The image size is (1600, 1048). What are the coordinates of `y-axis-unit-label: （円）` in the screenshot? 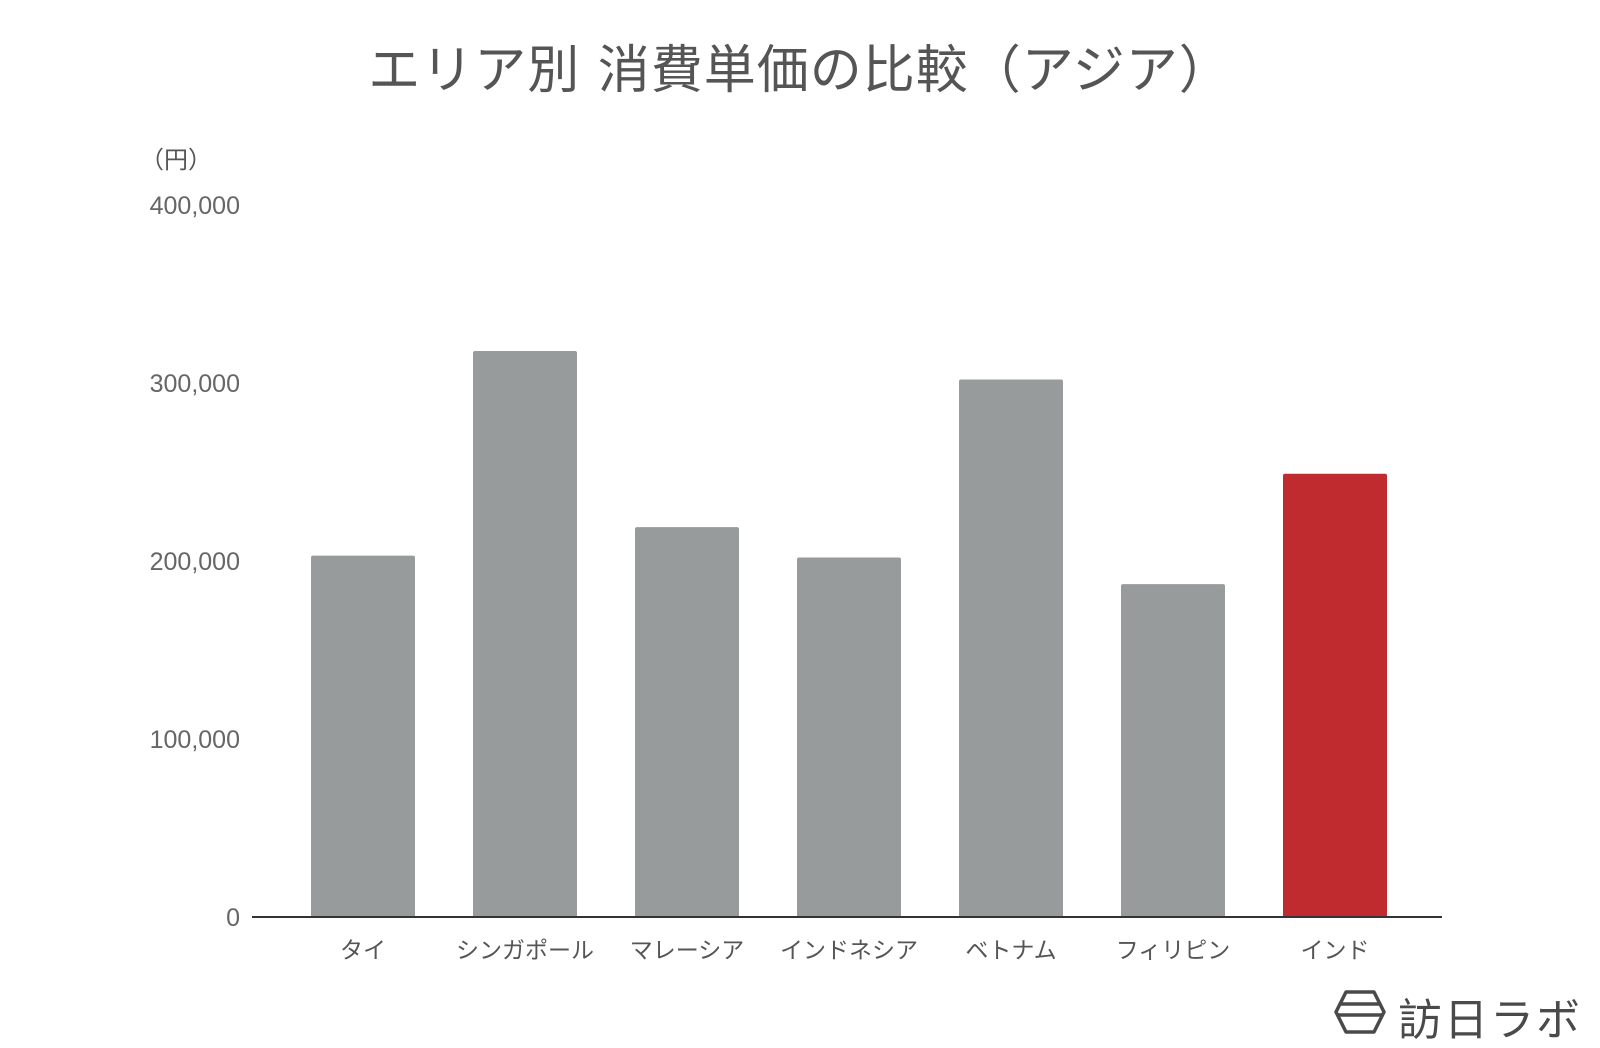 It's located at (176, 160).